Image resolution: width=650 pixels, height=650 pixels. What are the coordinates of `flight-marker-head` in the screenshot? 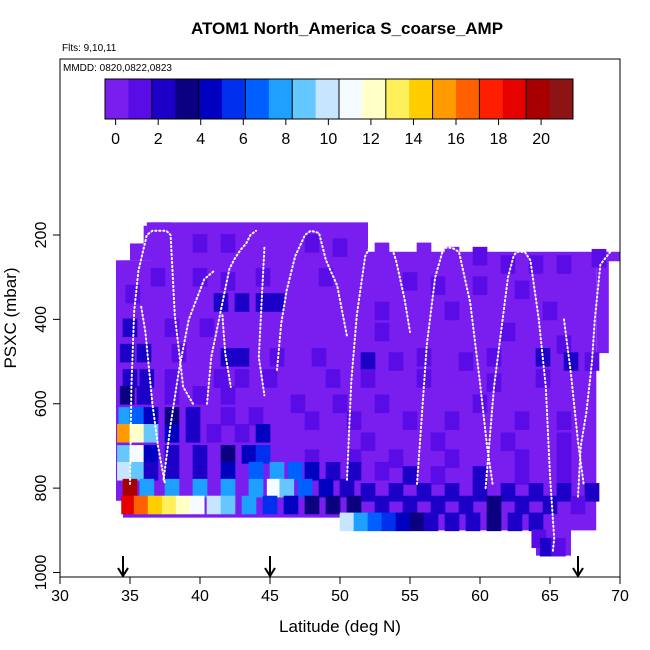 It's located at (270, 572).